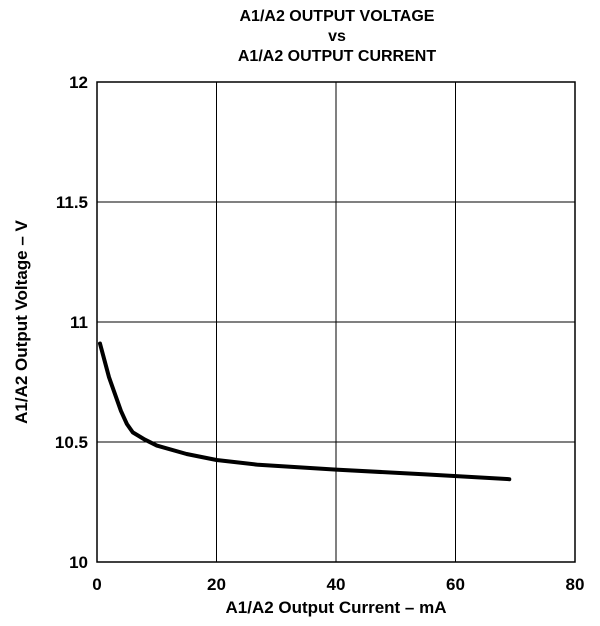 The width and height of the screenshot is (600, 626). What do you see at coordinates (575, 584) in the screenshot?
I see `x-tick-label-4: 80` at bounding box center [575, 584].